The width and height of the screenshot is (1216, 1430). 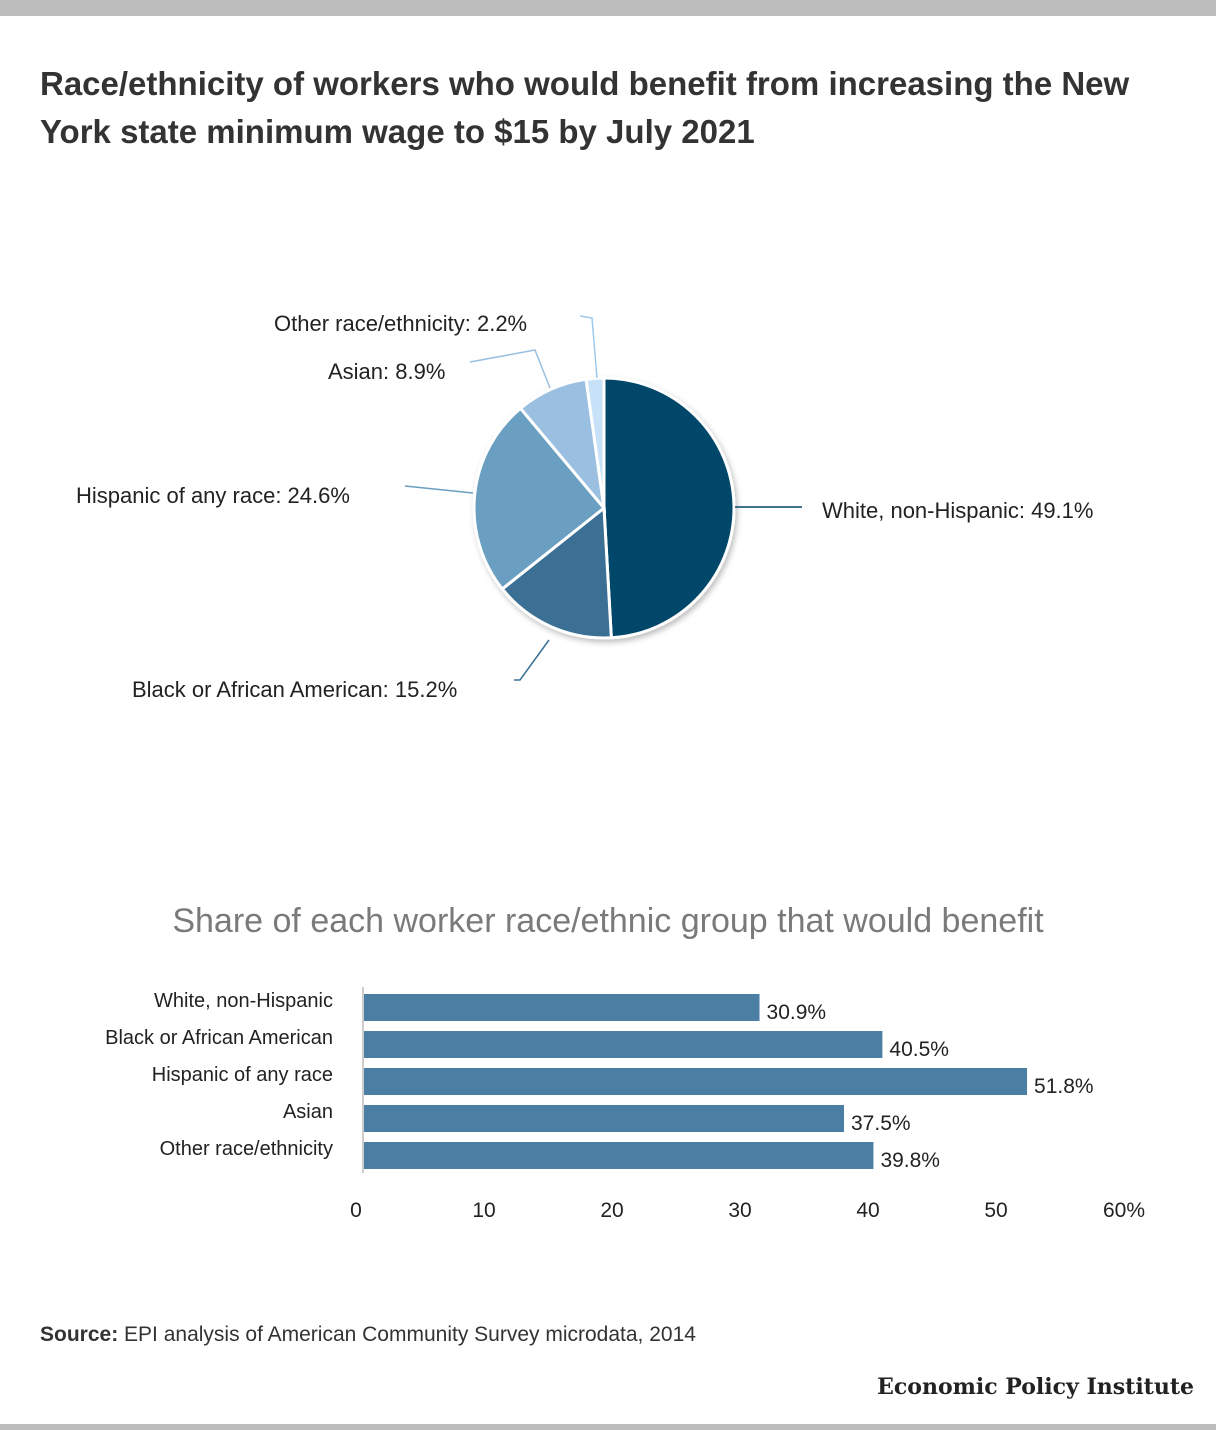 I want to click on top-border, so click(x=608, y=8).